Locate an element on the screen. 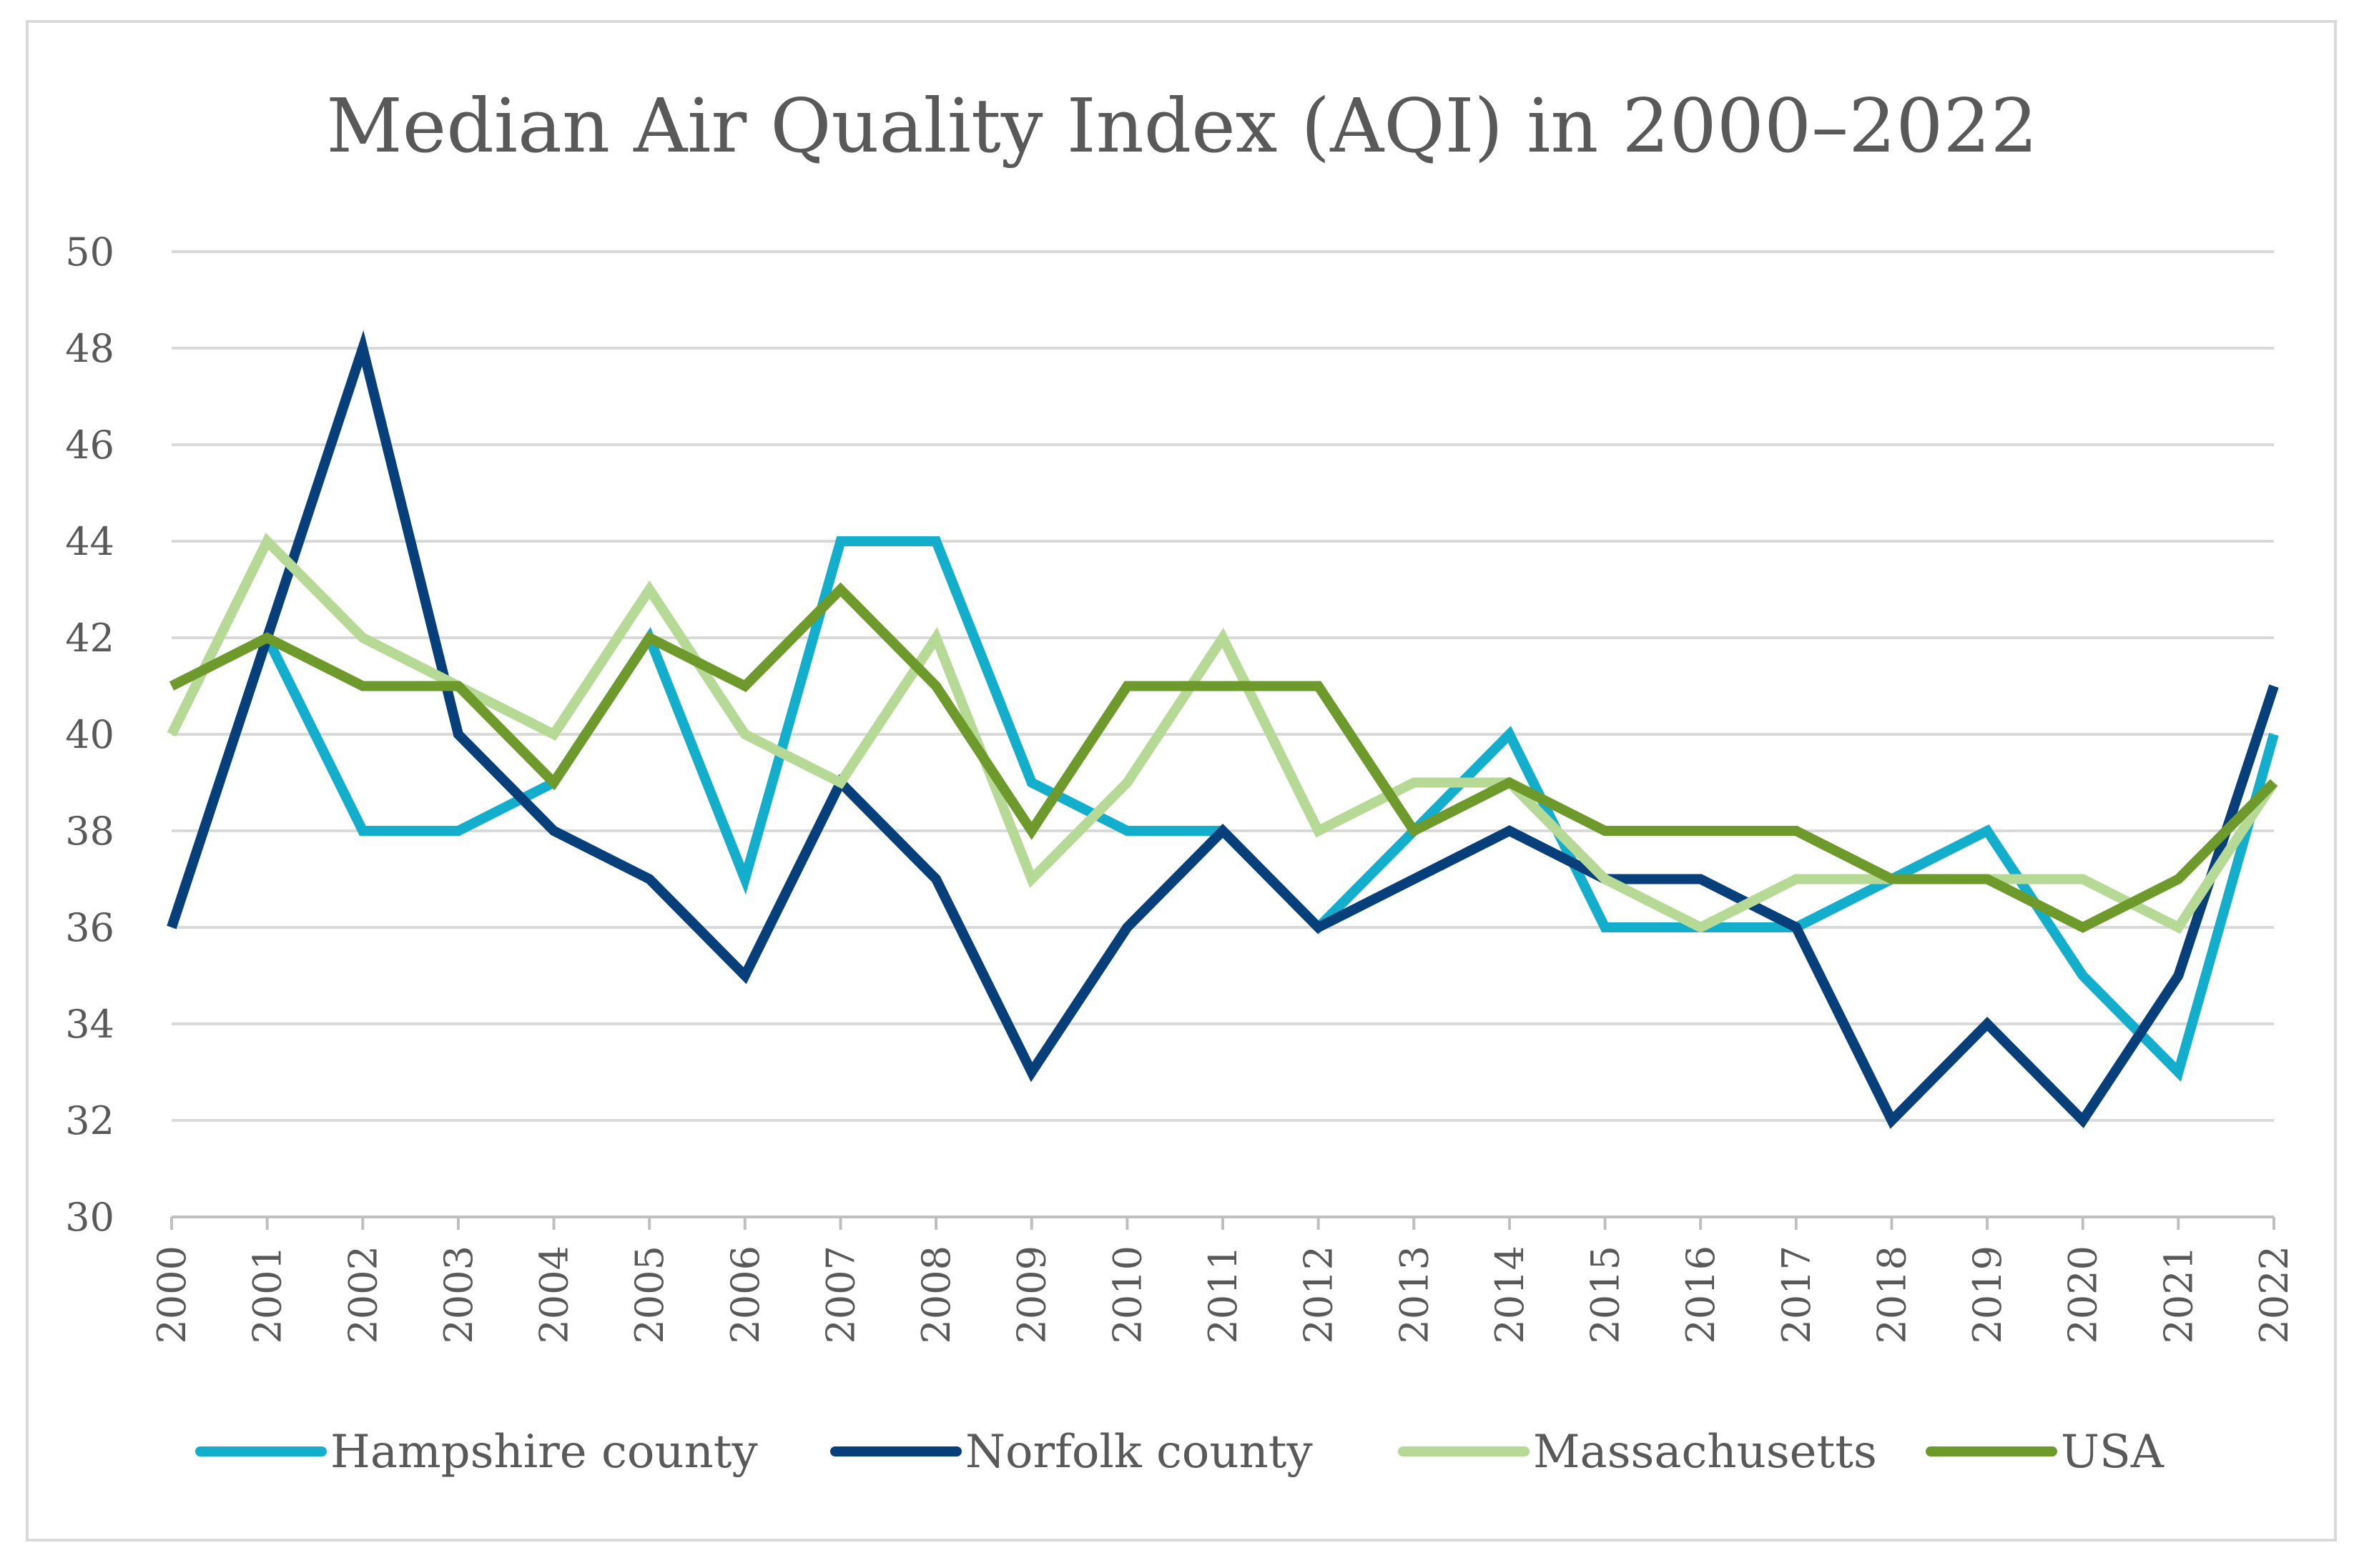 Image resolution: width=2364 pixels, height=1568 pixels. y-tick-label-42: 42 is located at coordinates (89, 638).